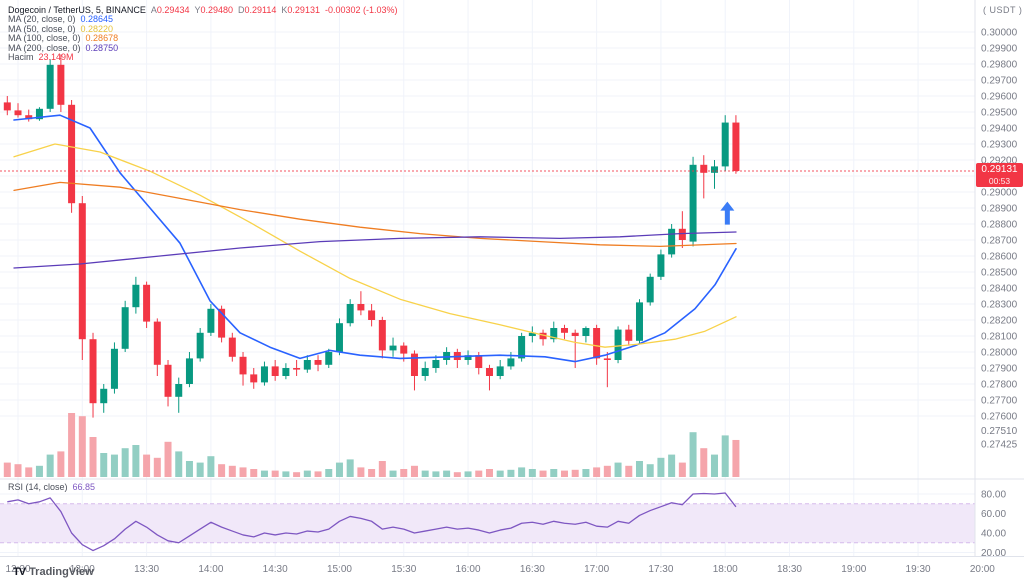  I want to click on symbol-title: Dogecoin / TetherUS, 5, BINANCE, so click(77, 10).